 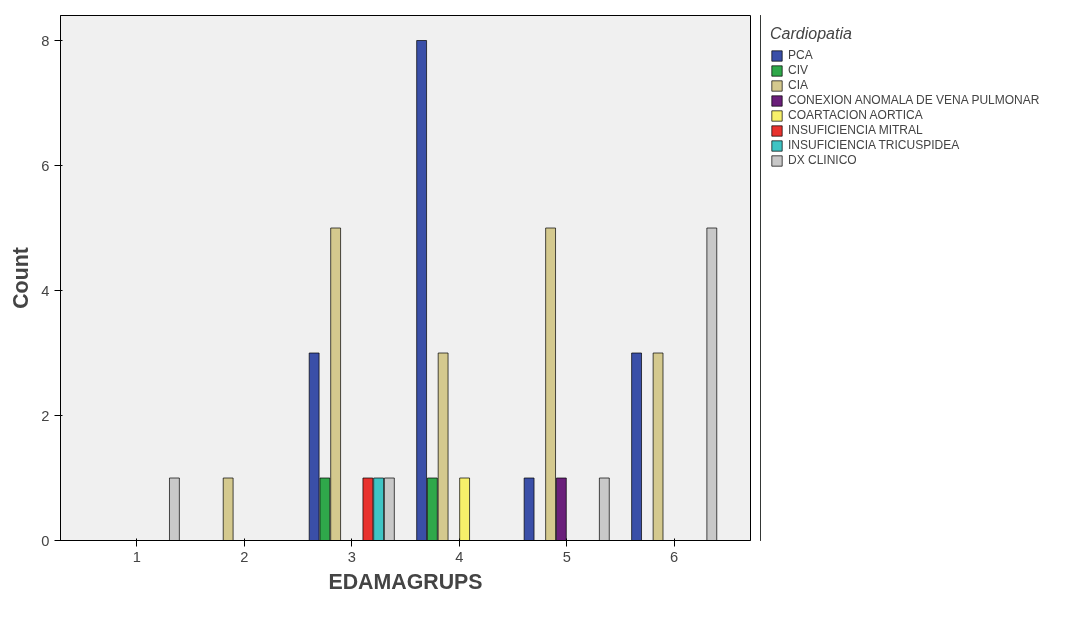 What do you see at coordinates (914, 100) in the screenshot?
I see `legend-label: CONEXION ANOMALA DE VENA PULMONAR` at bounding box center [914, 100].